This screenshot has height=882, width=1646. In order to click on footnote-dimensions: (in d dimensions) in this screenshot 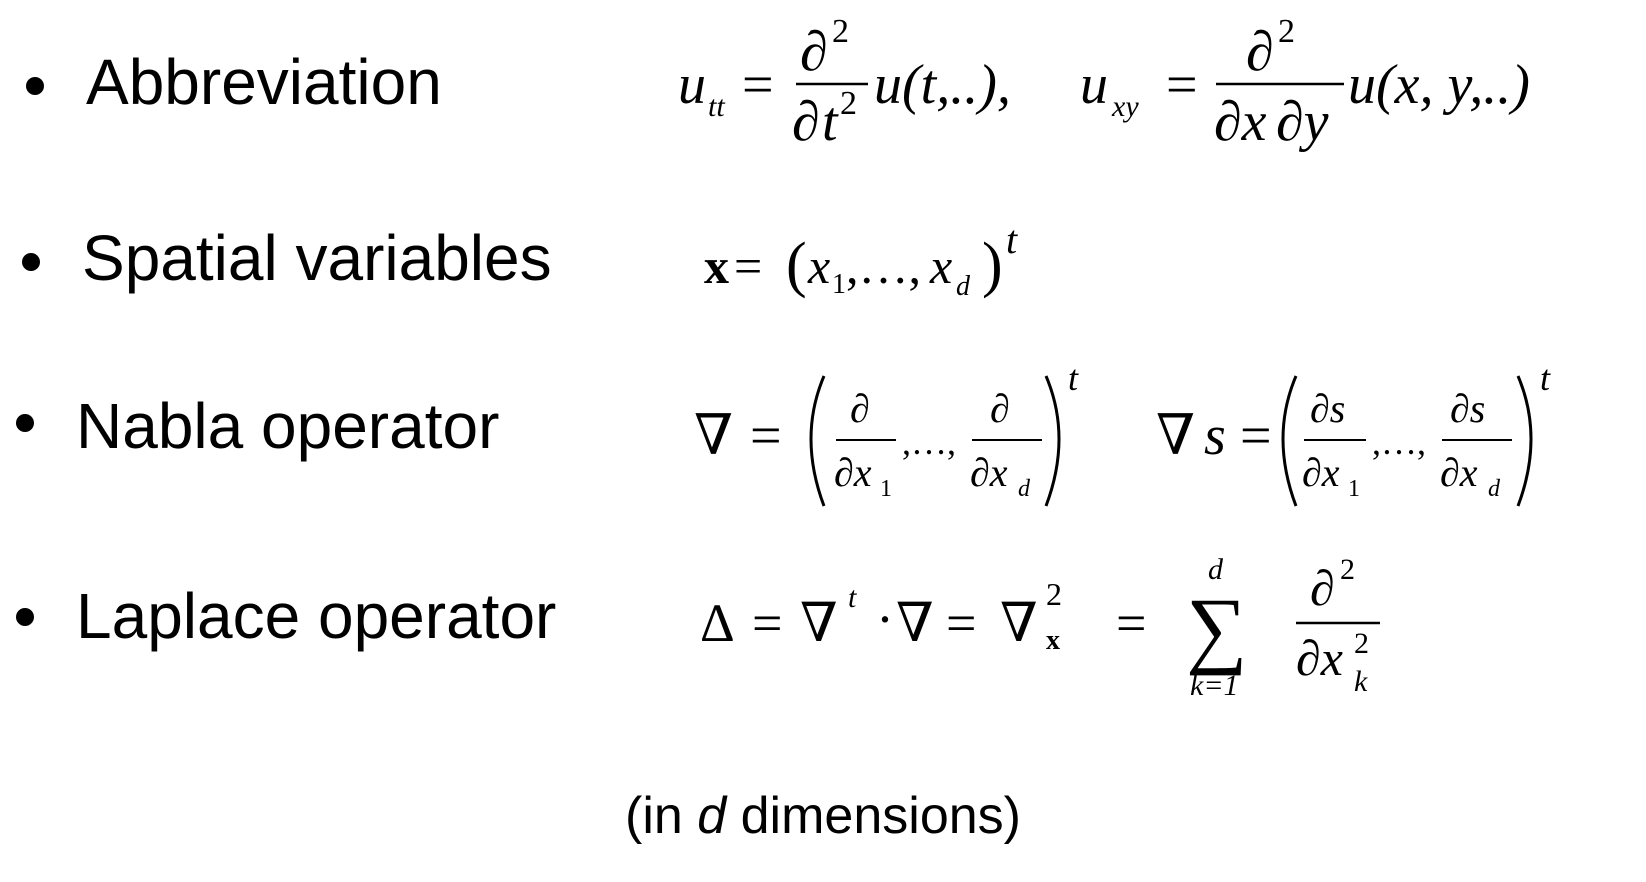, I will do `click(823, 816)`.